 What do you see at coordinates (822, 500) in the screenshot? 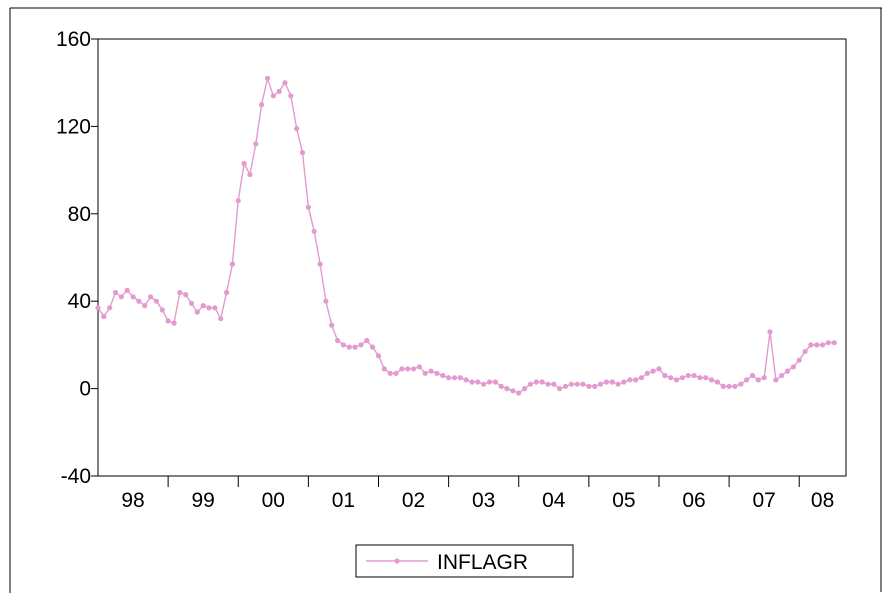
I see `x-tick-label: 08` at bounding box center [822, 500].